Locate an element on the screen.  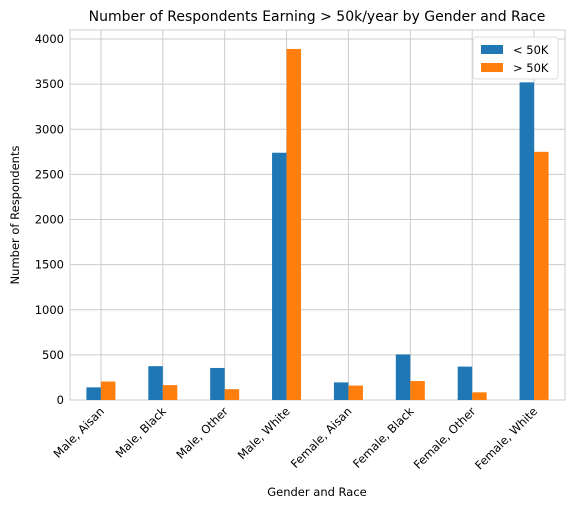
x-tick-label: Male, White is located at coordinates (264, 433).